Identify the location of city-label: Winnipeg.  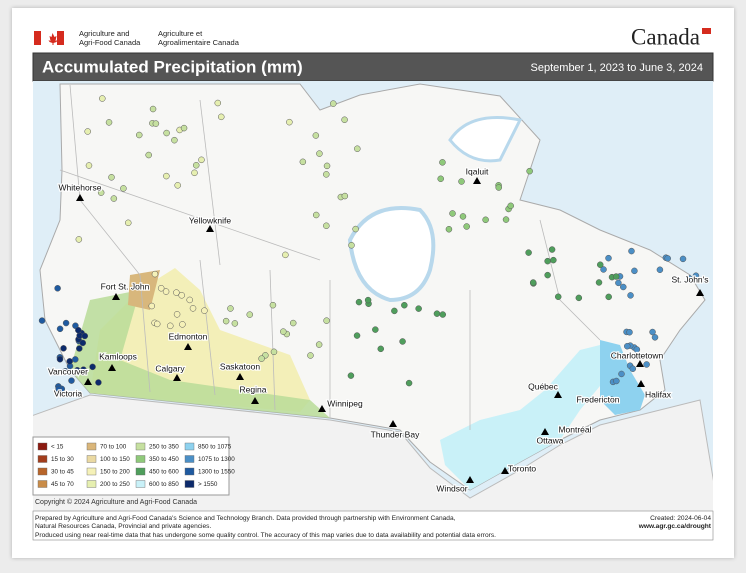
(345, 403).